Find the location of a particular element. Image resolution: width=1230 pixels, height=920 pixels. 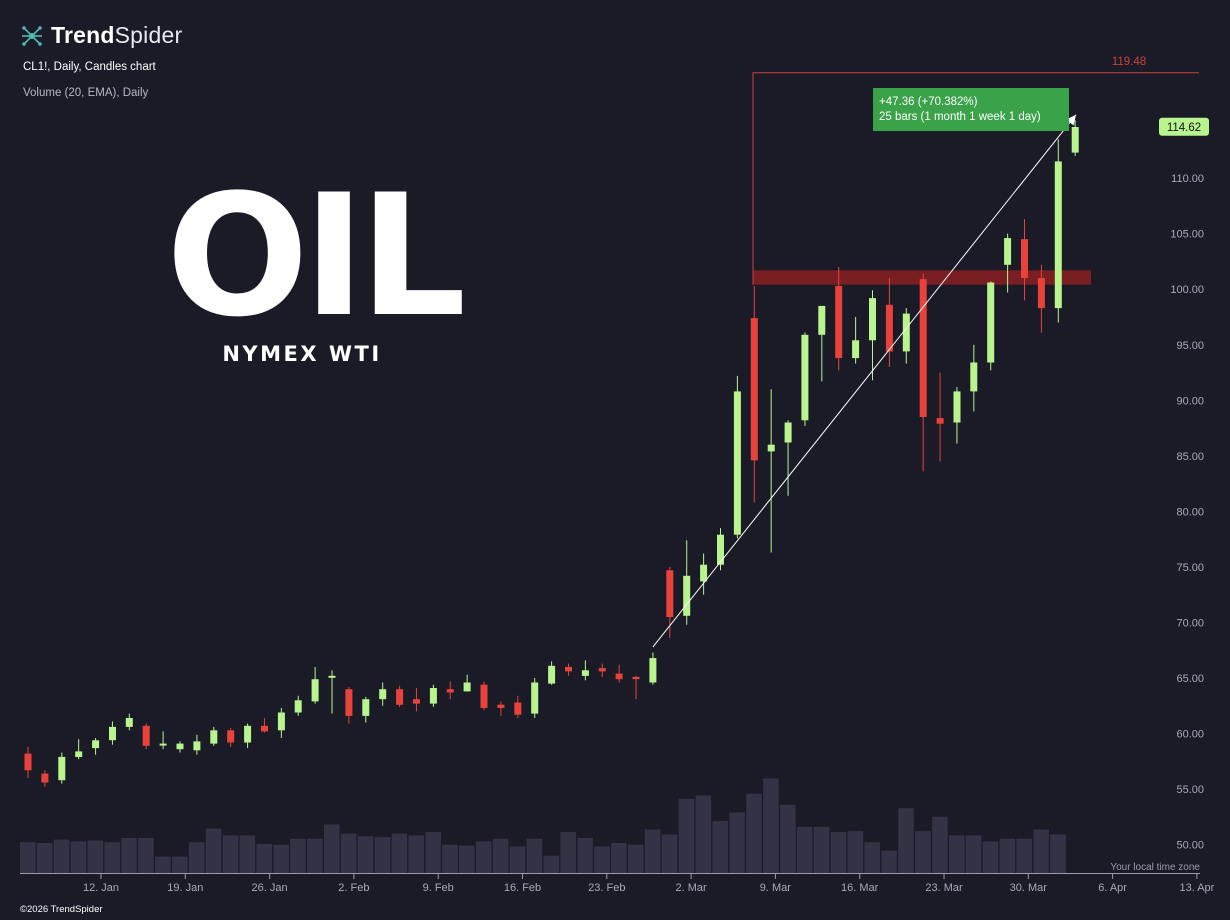

x-tick-label: 26. Jan is located at coordinates (270, 888).